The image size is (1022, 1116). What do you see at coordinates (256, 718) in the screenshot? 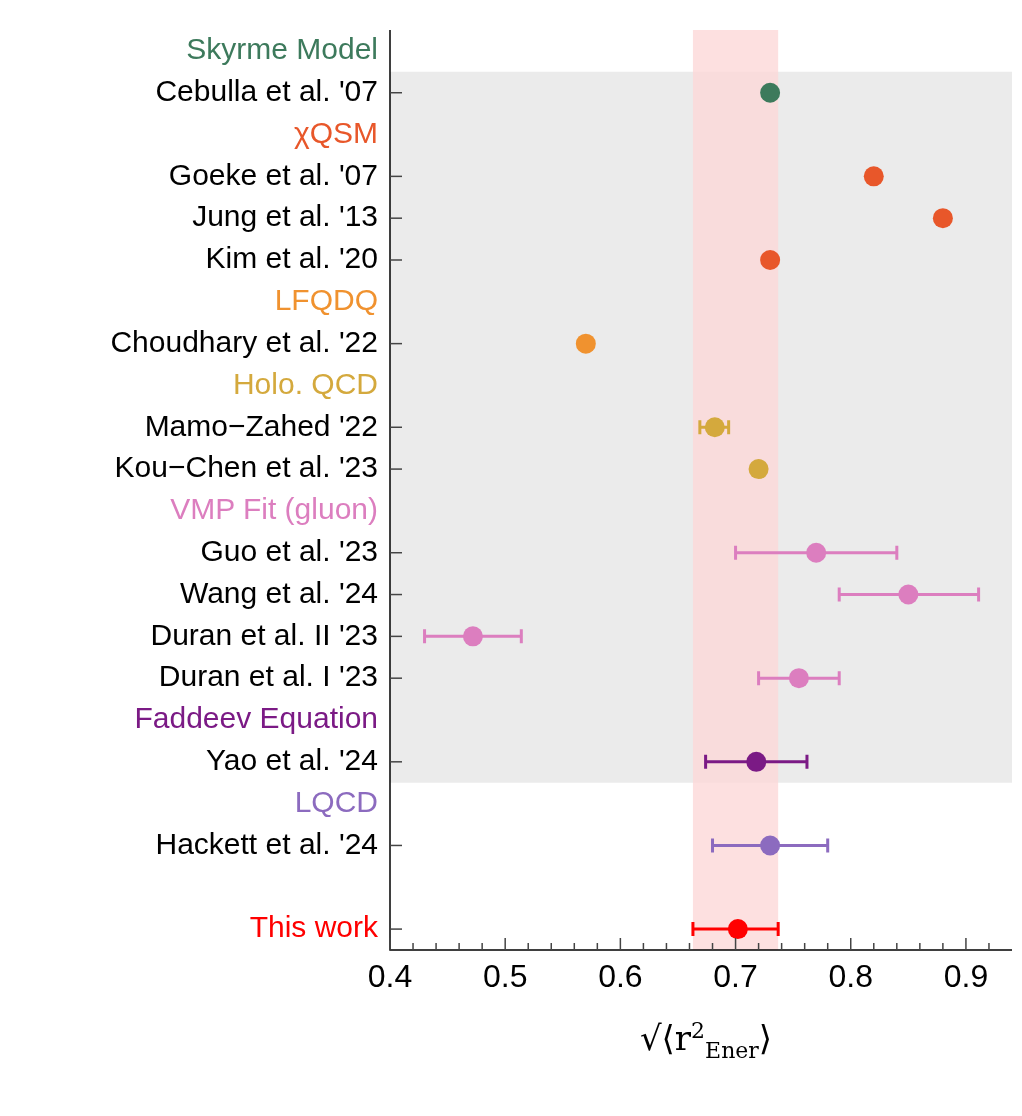
I see `text: Faddeev Equation` at bounding box center [256, 718].